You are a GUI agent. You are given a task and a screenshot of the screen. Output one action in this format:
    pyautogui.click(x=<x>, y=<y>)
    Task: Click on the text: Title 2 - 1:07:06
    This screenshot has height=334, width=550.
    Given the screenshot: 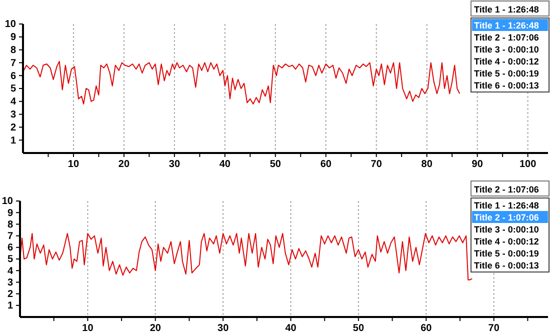 What is the action you would take?
    pyautogui.click(x=506, y=189)
    